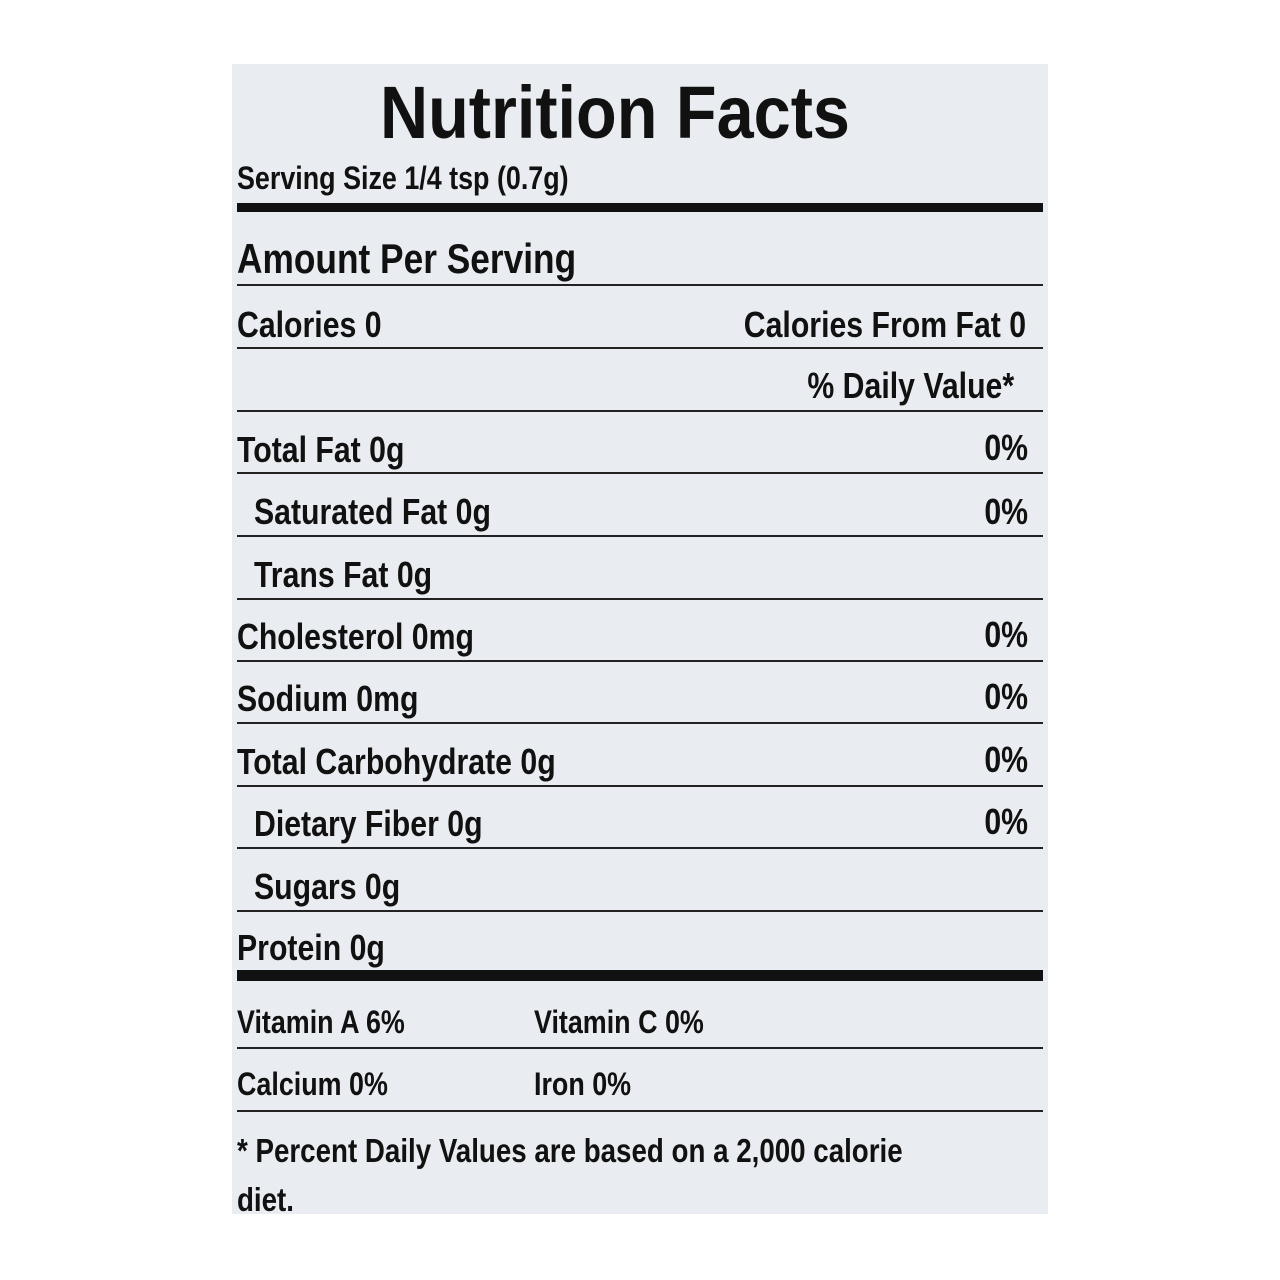 Image resolution: width=1280 pixels, height=1280 pixels. I want to click on title: Nutrition Facts, so click(615, 112).